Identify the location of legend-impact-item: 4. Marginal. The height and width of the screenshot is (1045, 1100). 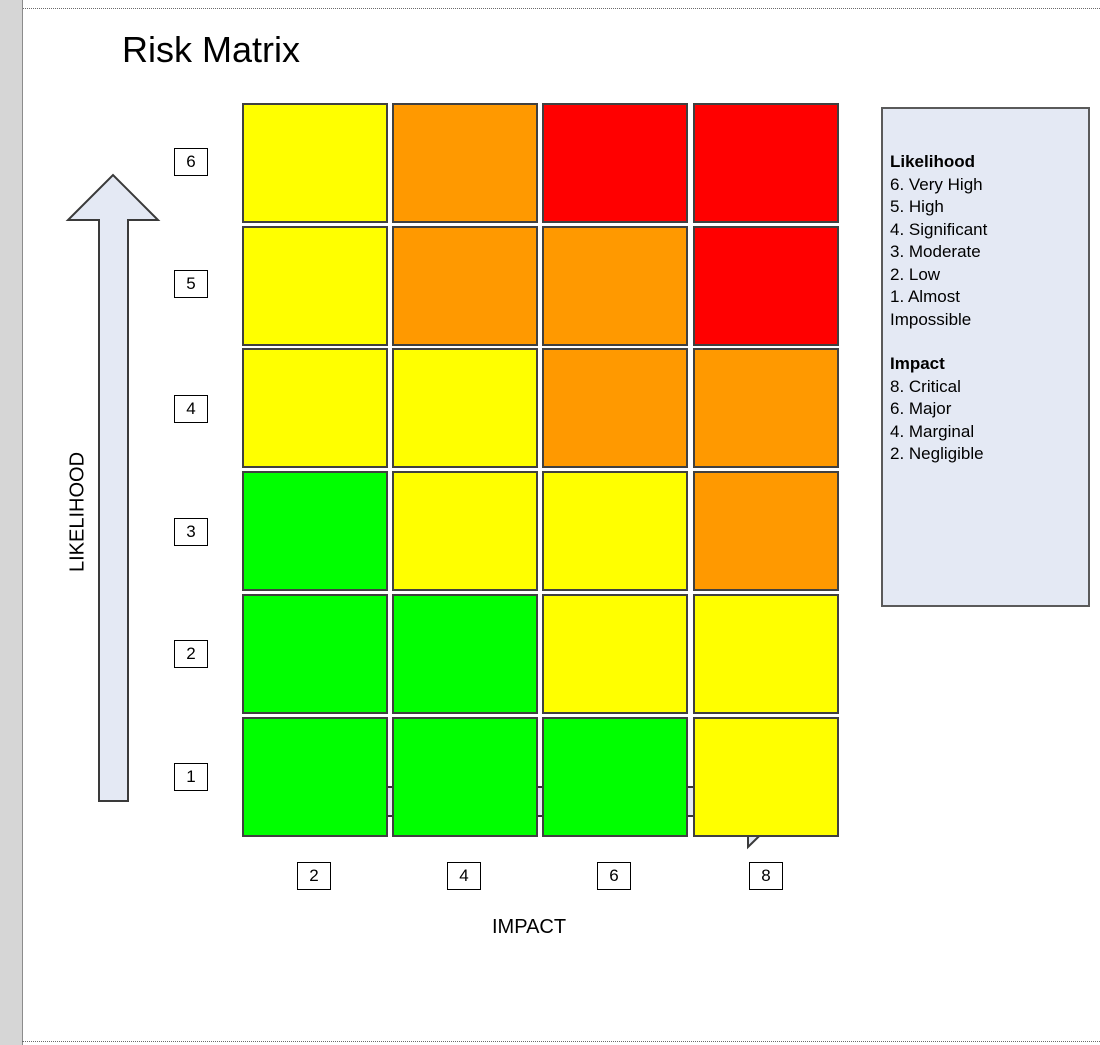
(932, 431).